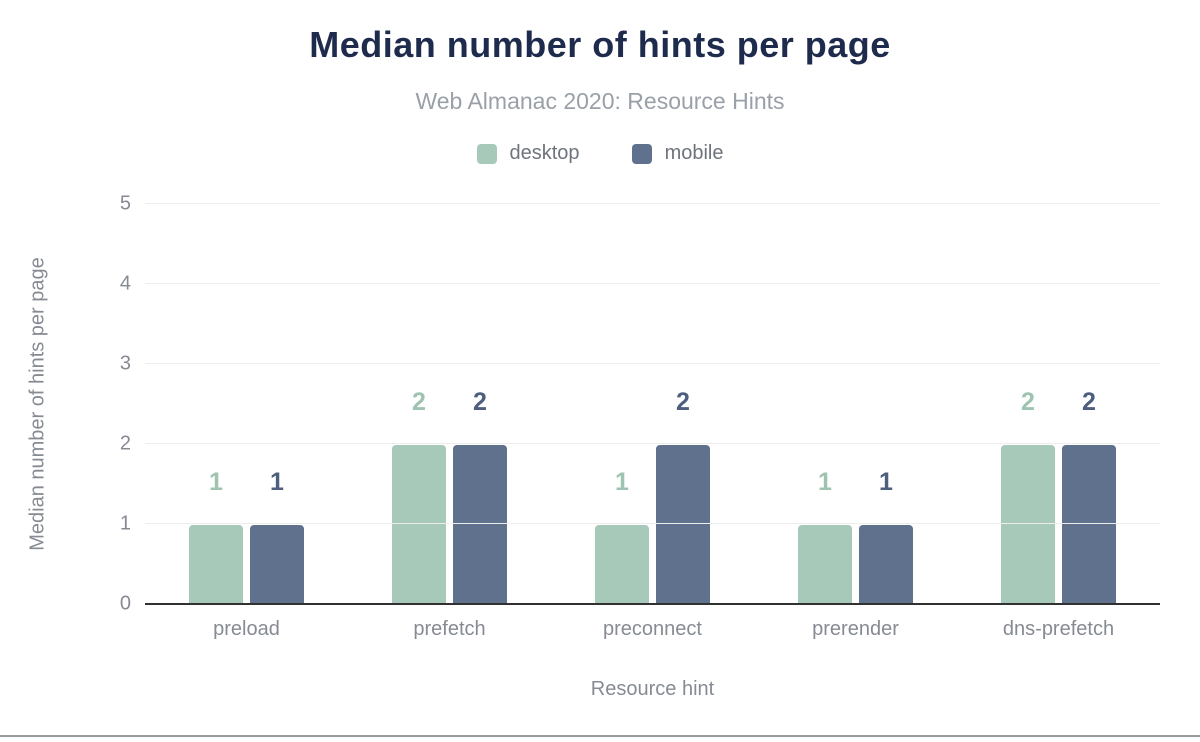 This screenshot has width=1200, height=742. Describe the element at coordinates (544, 153) in the screenshot. I see `legend-label-desktop: desktop` at that location.